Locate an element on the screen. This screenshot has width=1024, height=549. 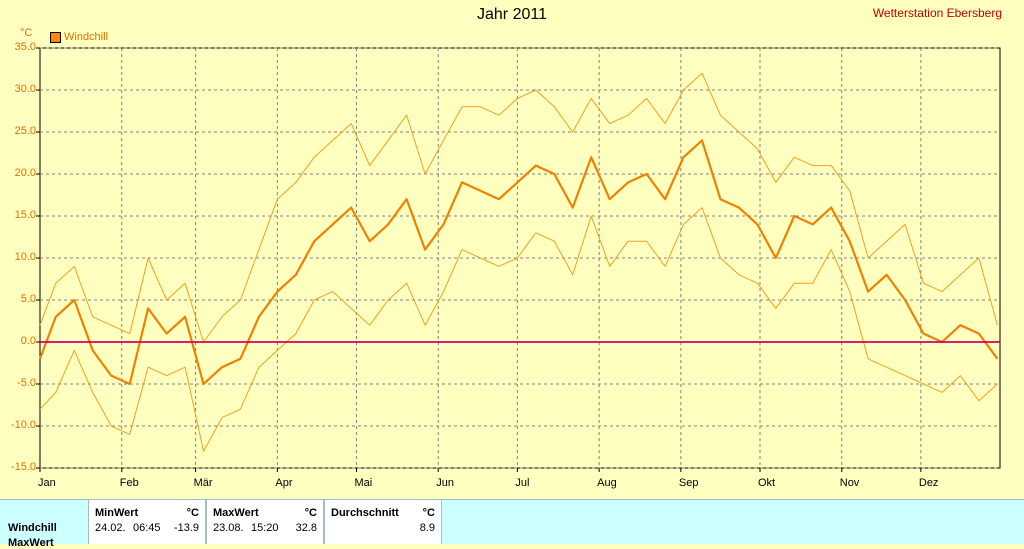
stats-row-label-cut: MaxWert is located at coordinates (31, 543).